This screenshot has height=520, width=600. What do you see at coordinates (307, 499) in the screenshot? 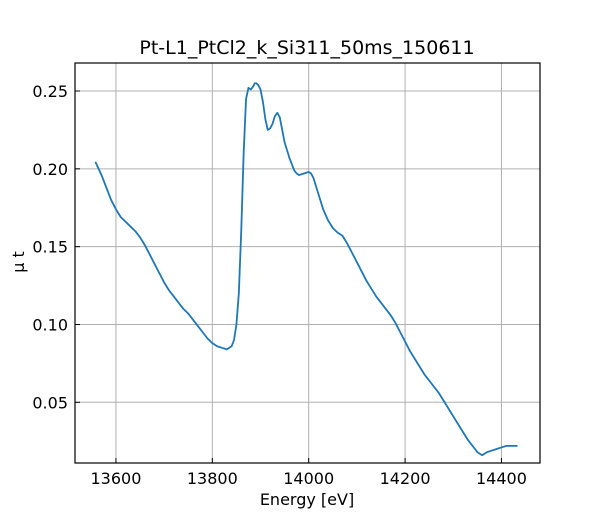
I see `x-axis-label: Energy [eV]` at bounding box center [307, 499].